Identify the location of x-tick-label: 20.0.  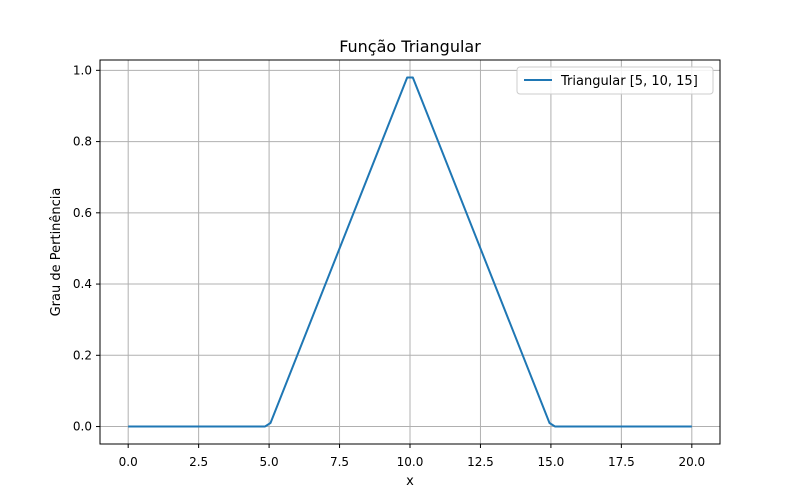
(691, 462).